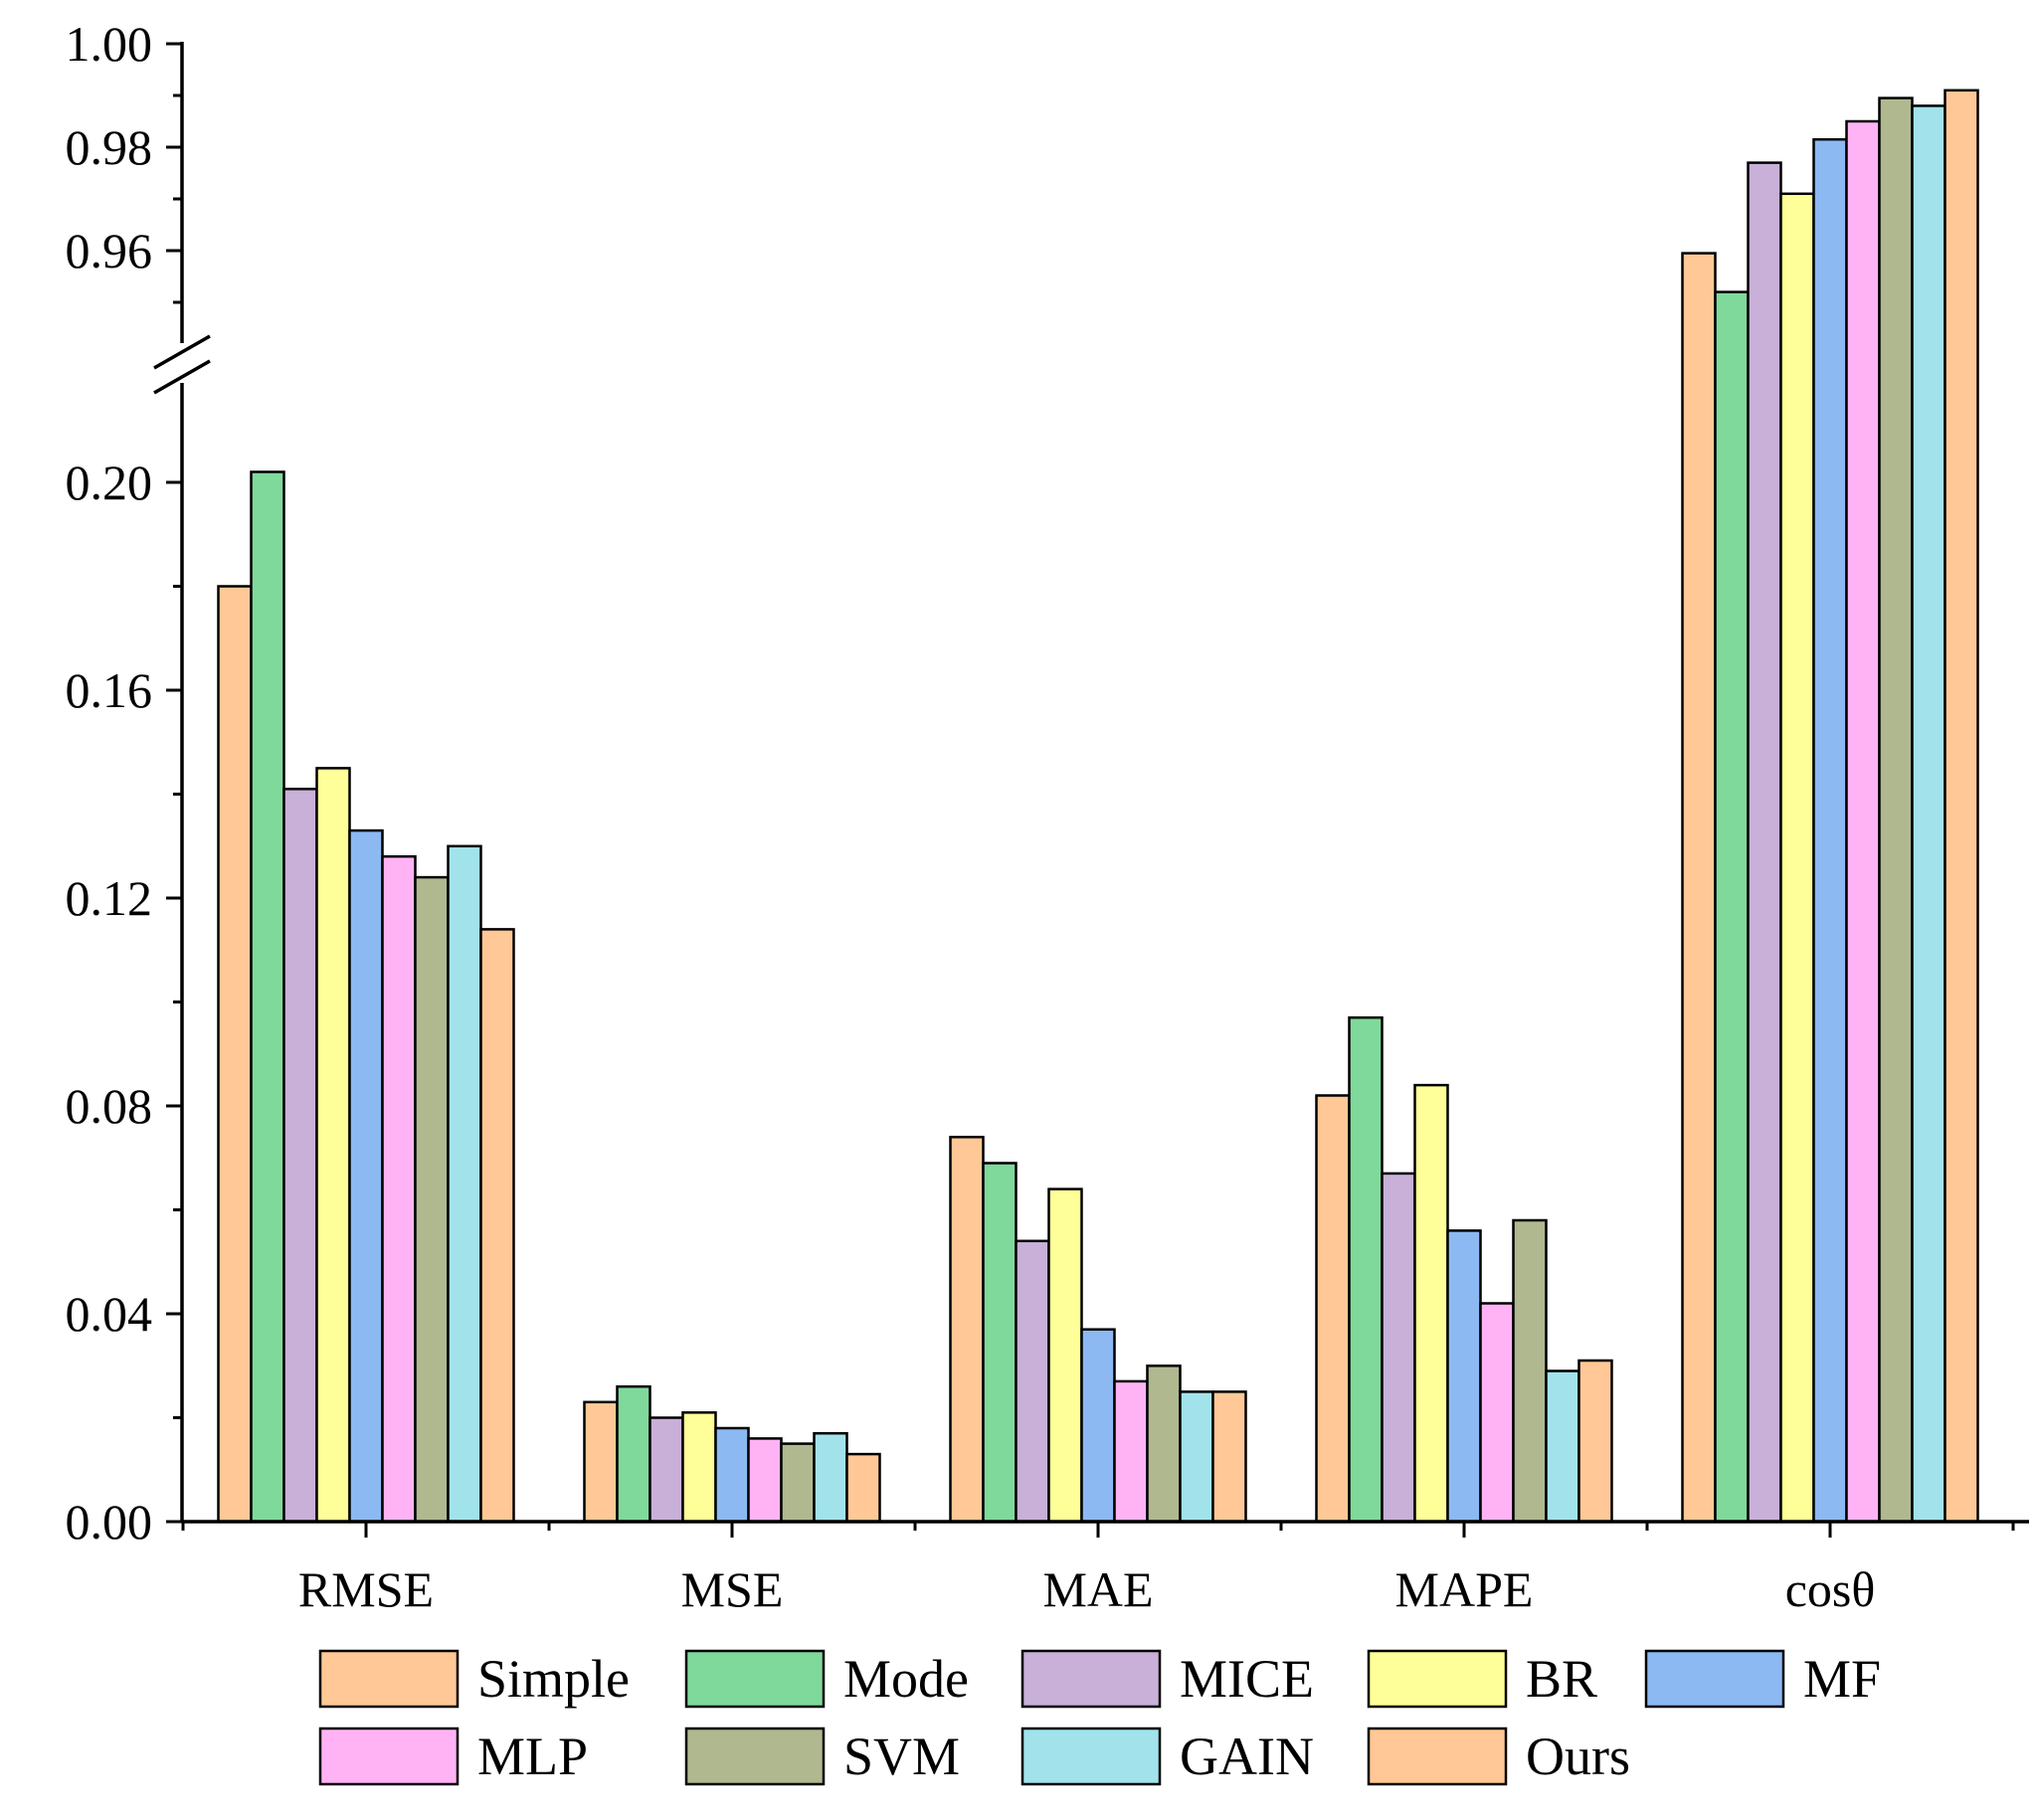  What do you see at coordinates (109, 1521) in the screenshot?
I see `y-tick-label: 0.00` at bounding box center [109, 1521].